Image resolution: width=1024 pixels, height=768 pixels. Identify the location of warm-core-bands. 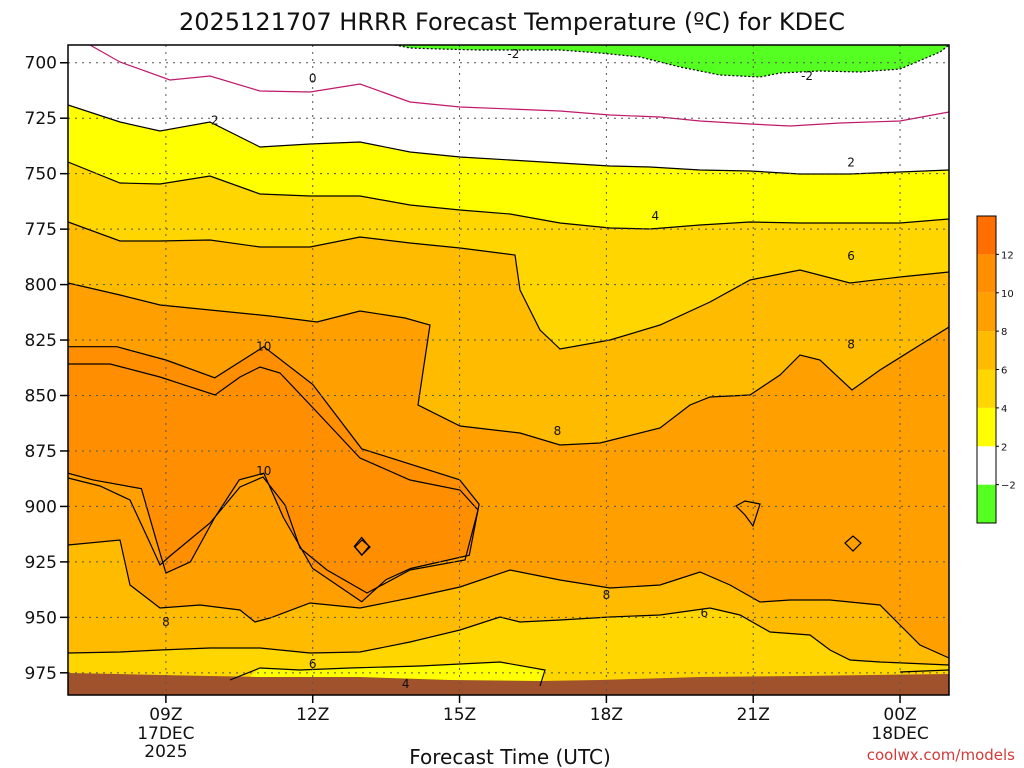
(274, 474).